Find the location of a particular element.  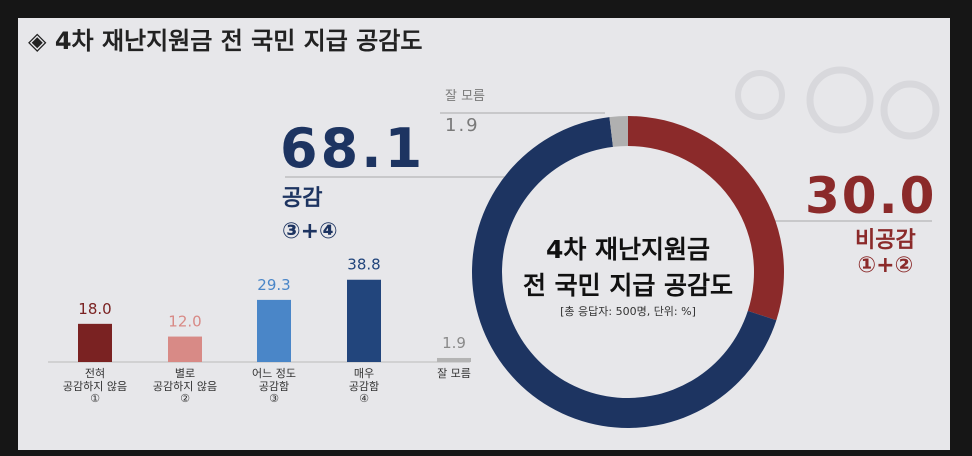

donut-category-label: 비공감 ①+② is located at coordinates (885, 253).